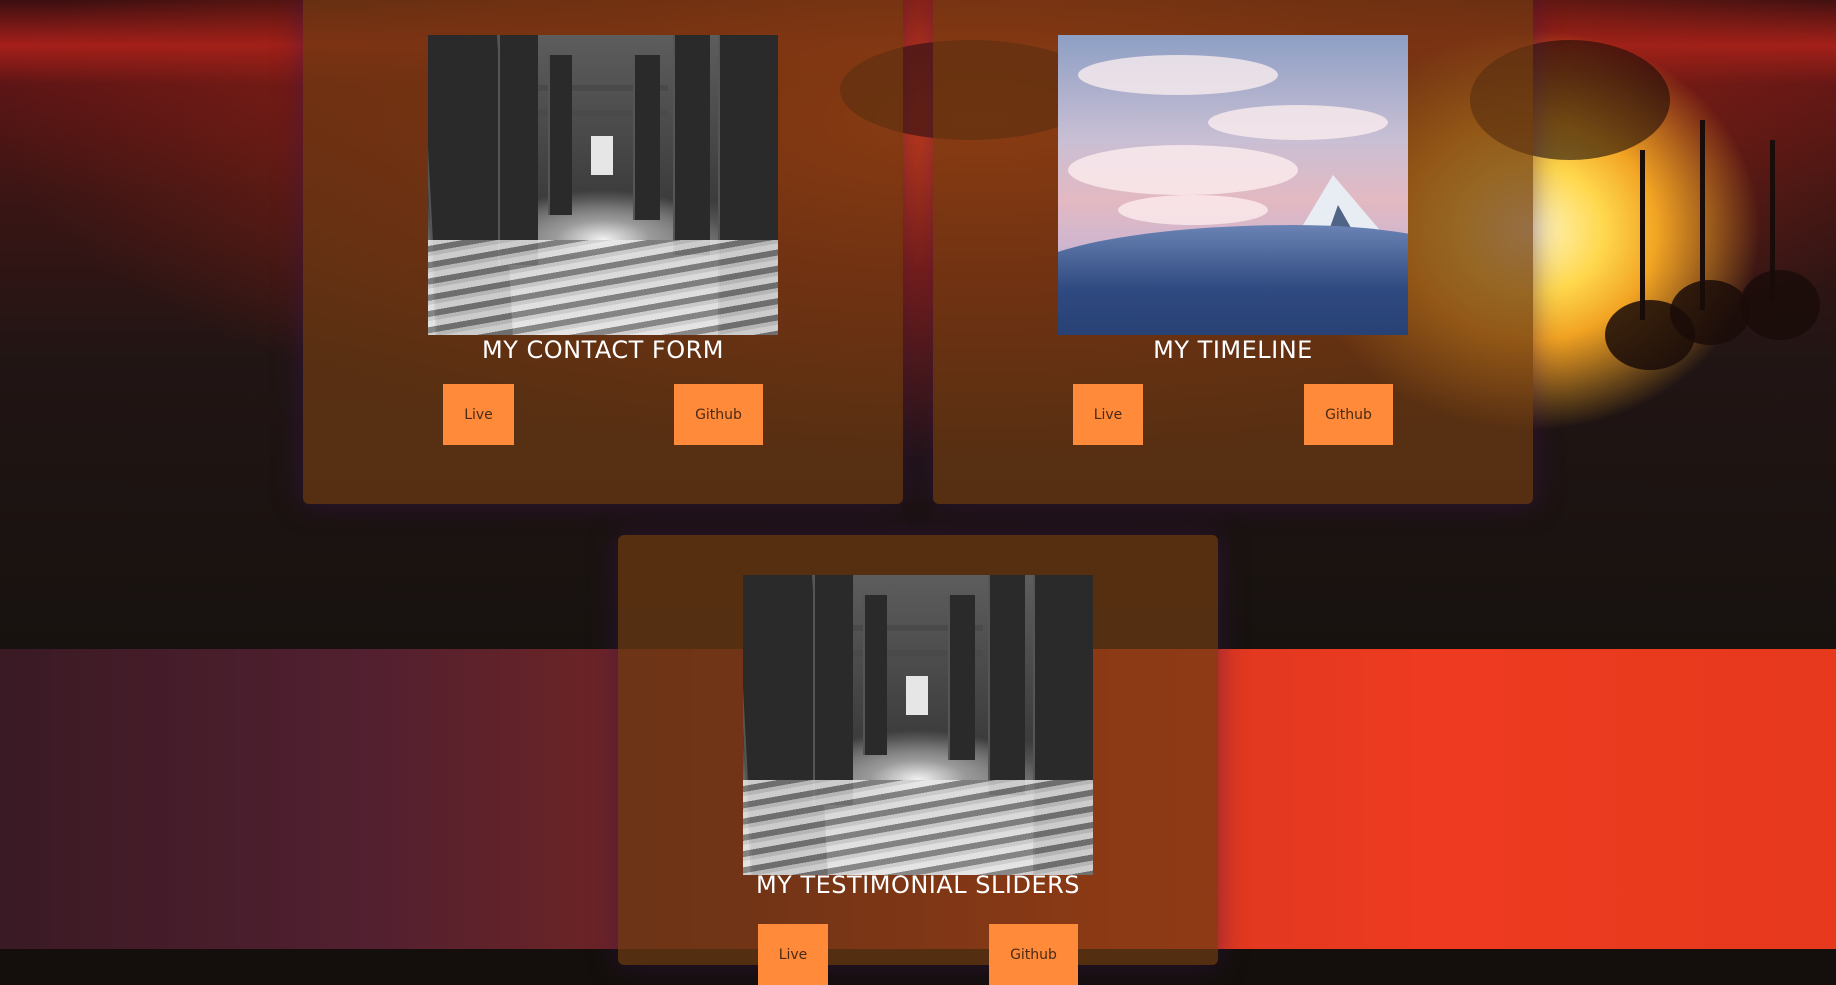 The image size is (1836, 985). Describe the element at coordinates (602, 350) in the screenshot. I see `project-title: MY CONTACT FORM` at that location.